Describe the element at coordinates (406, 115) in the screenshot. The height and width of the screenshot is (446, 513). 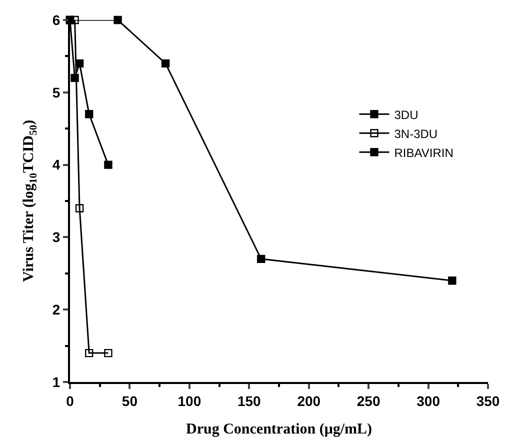
I see `legend-label: 3DU` at that location.